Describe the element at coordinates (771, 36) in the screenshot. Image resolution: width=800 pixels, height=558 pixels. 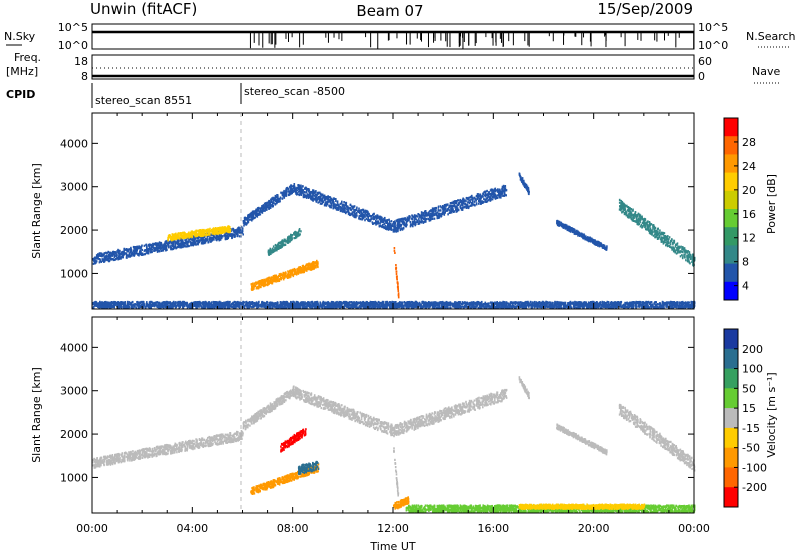
I see `nsearch-label: N.Search` at that location.